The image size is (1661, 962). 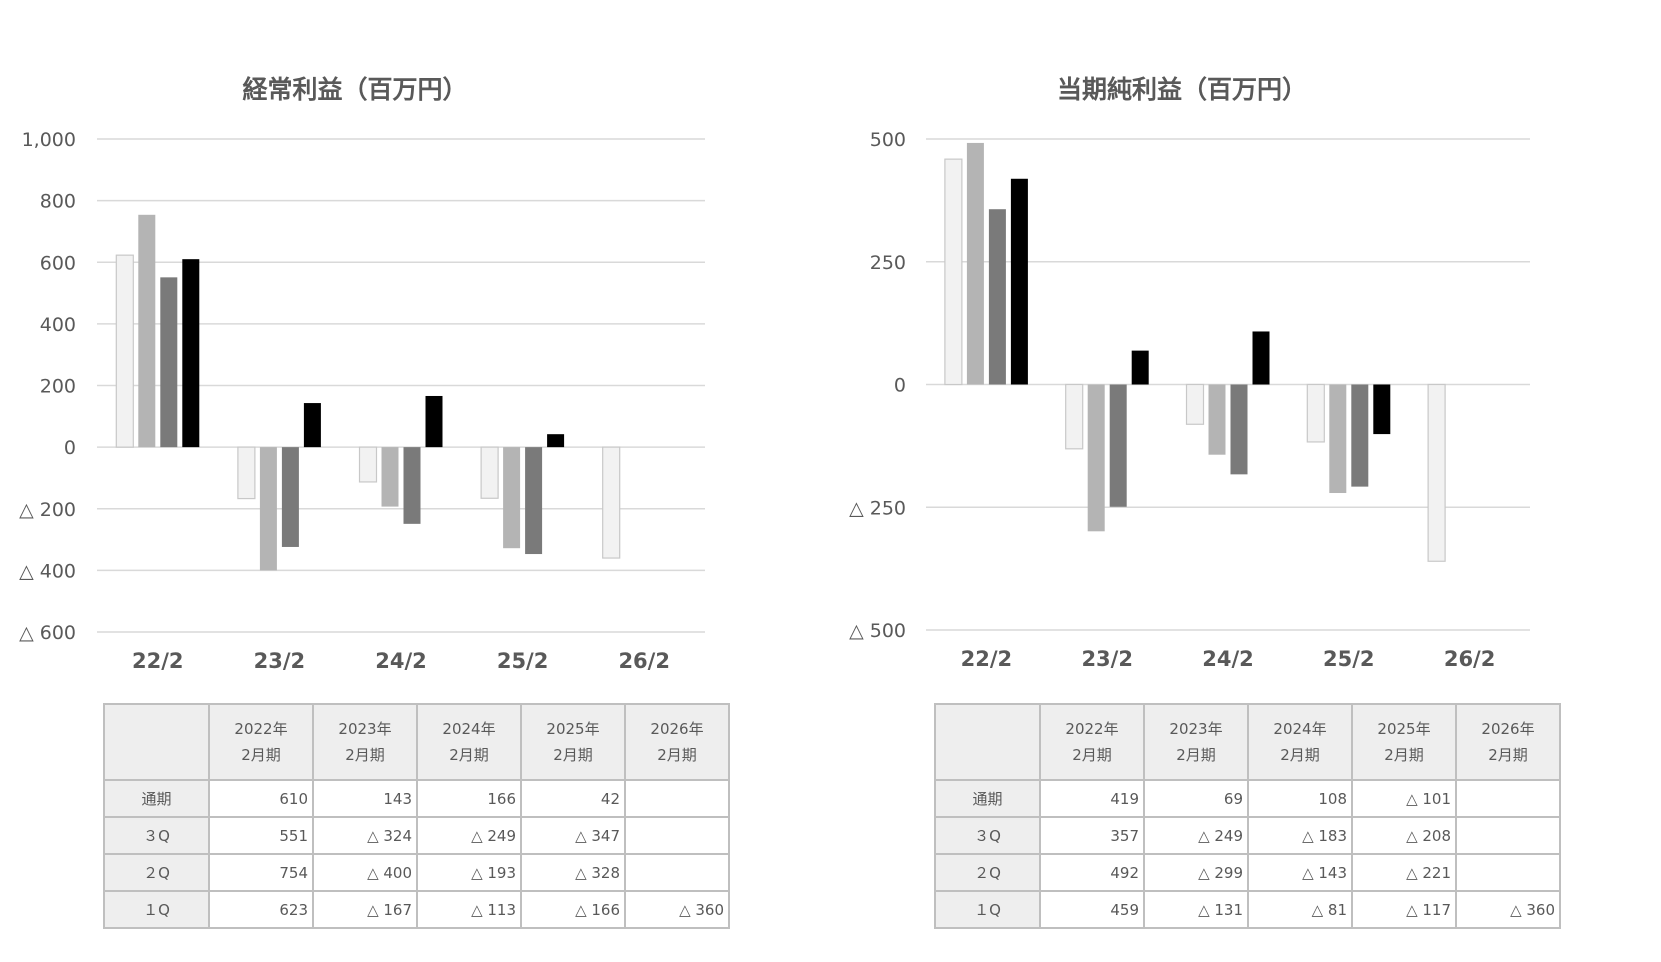 What do you see at coordinates (416, 798) in the screenshot?
I see `table-row: 通期 610 143 166 42` at bounding box center [416, 798].